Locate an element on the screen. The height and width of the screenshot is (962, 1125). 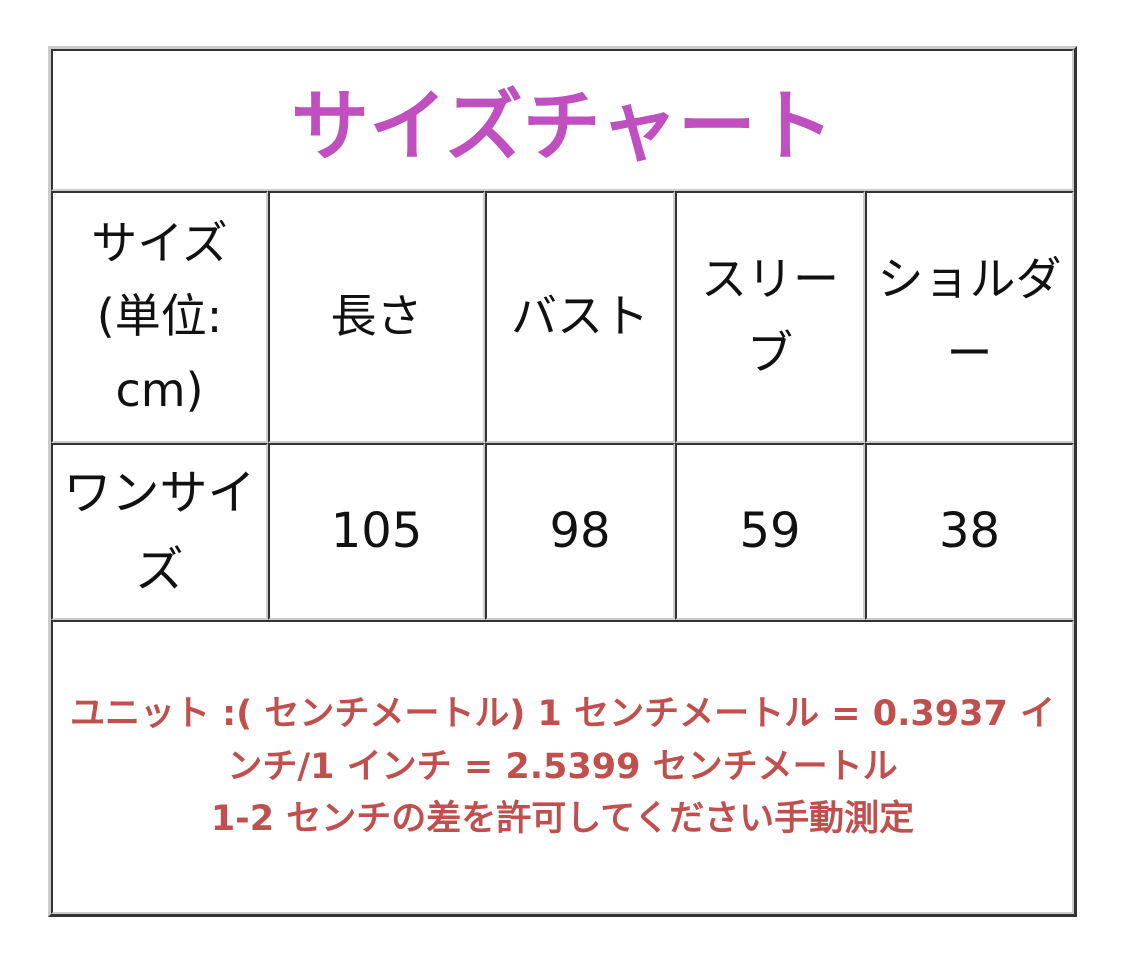
header-sleeve: スリーブ is located at coordinates (770, 317).